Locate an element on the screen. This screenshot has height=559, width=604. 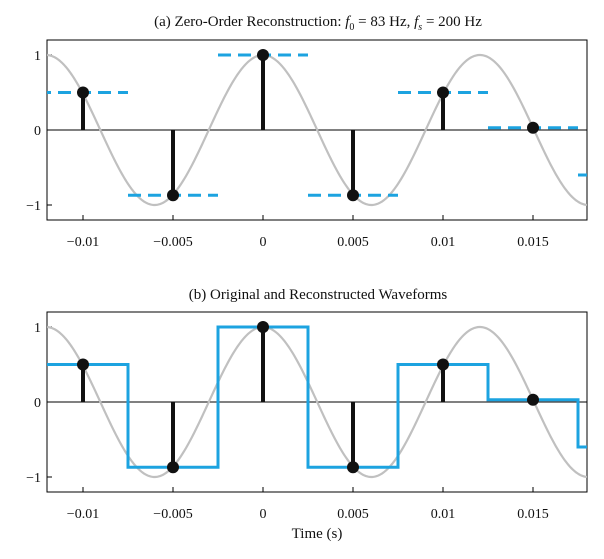
panel-b-x-tick-label: 0.01 is located at coordinates (443, 514).